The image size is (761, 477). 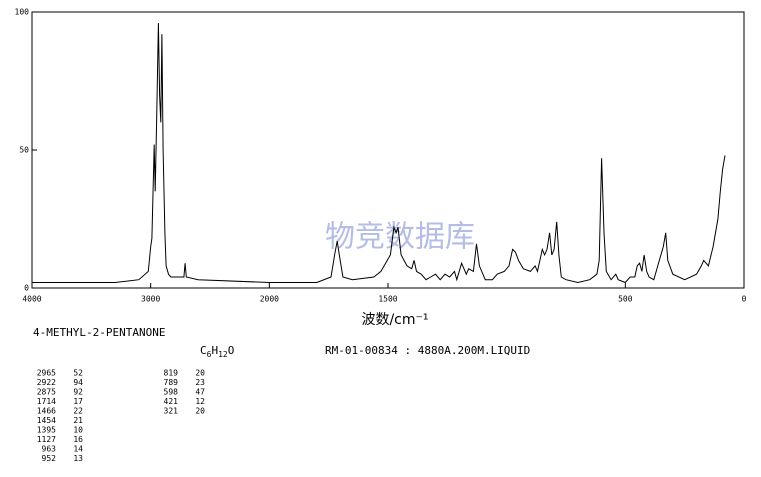 What do you see at coordinates (26, 288) in the screenshot?
I see `y-tick-label: 0` at bounding box center [26, 288].